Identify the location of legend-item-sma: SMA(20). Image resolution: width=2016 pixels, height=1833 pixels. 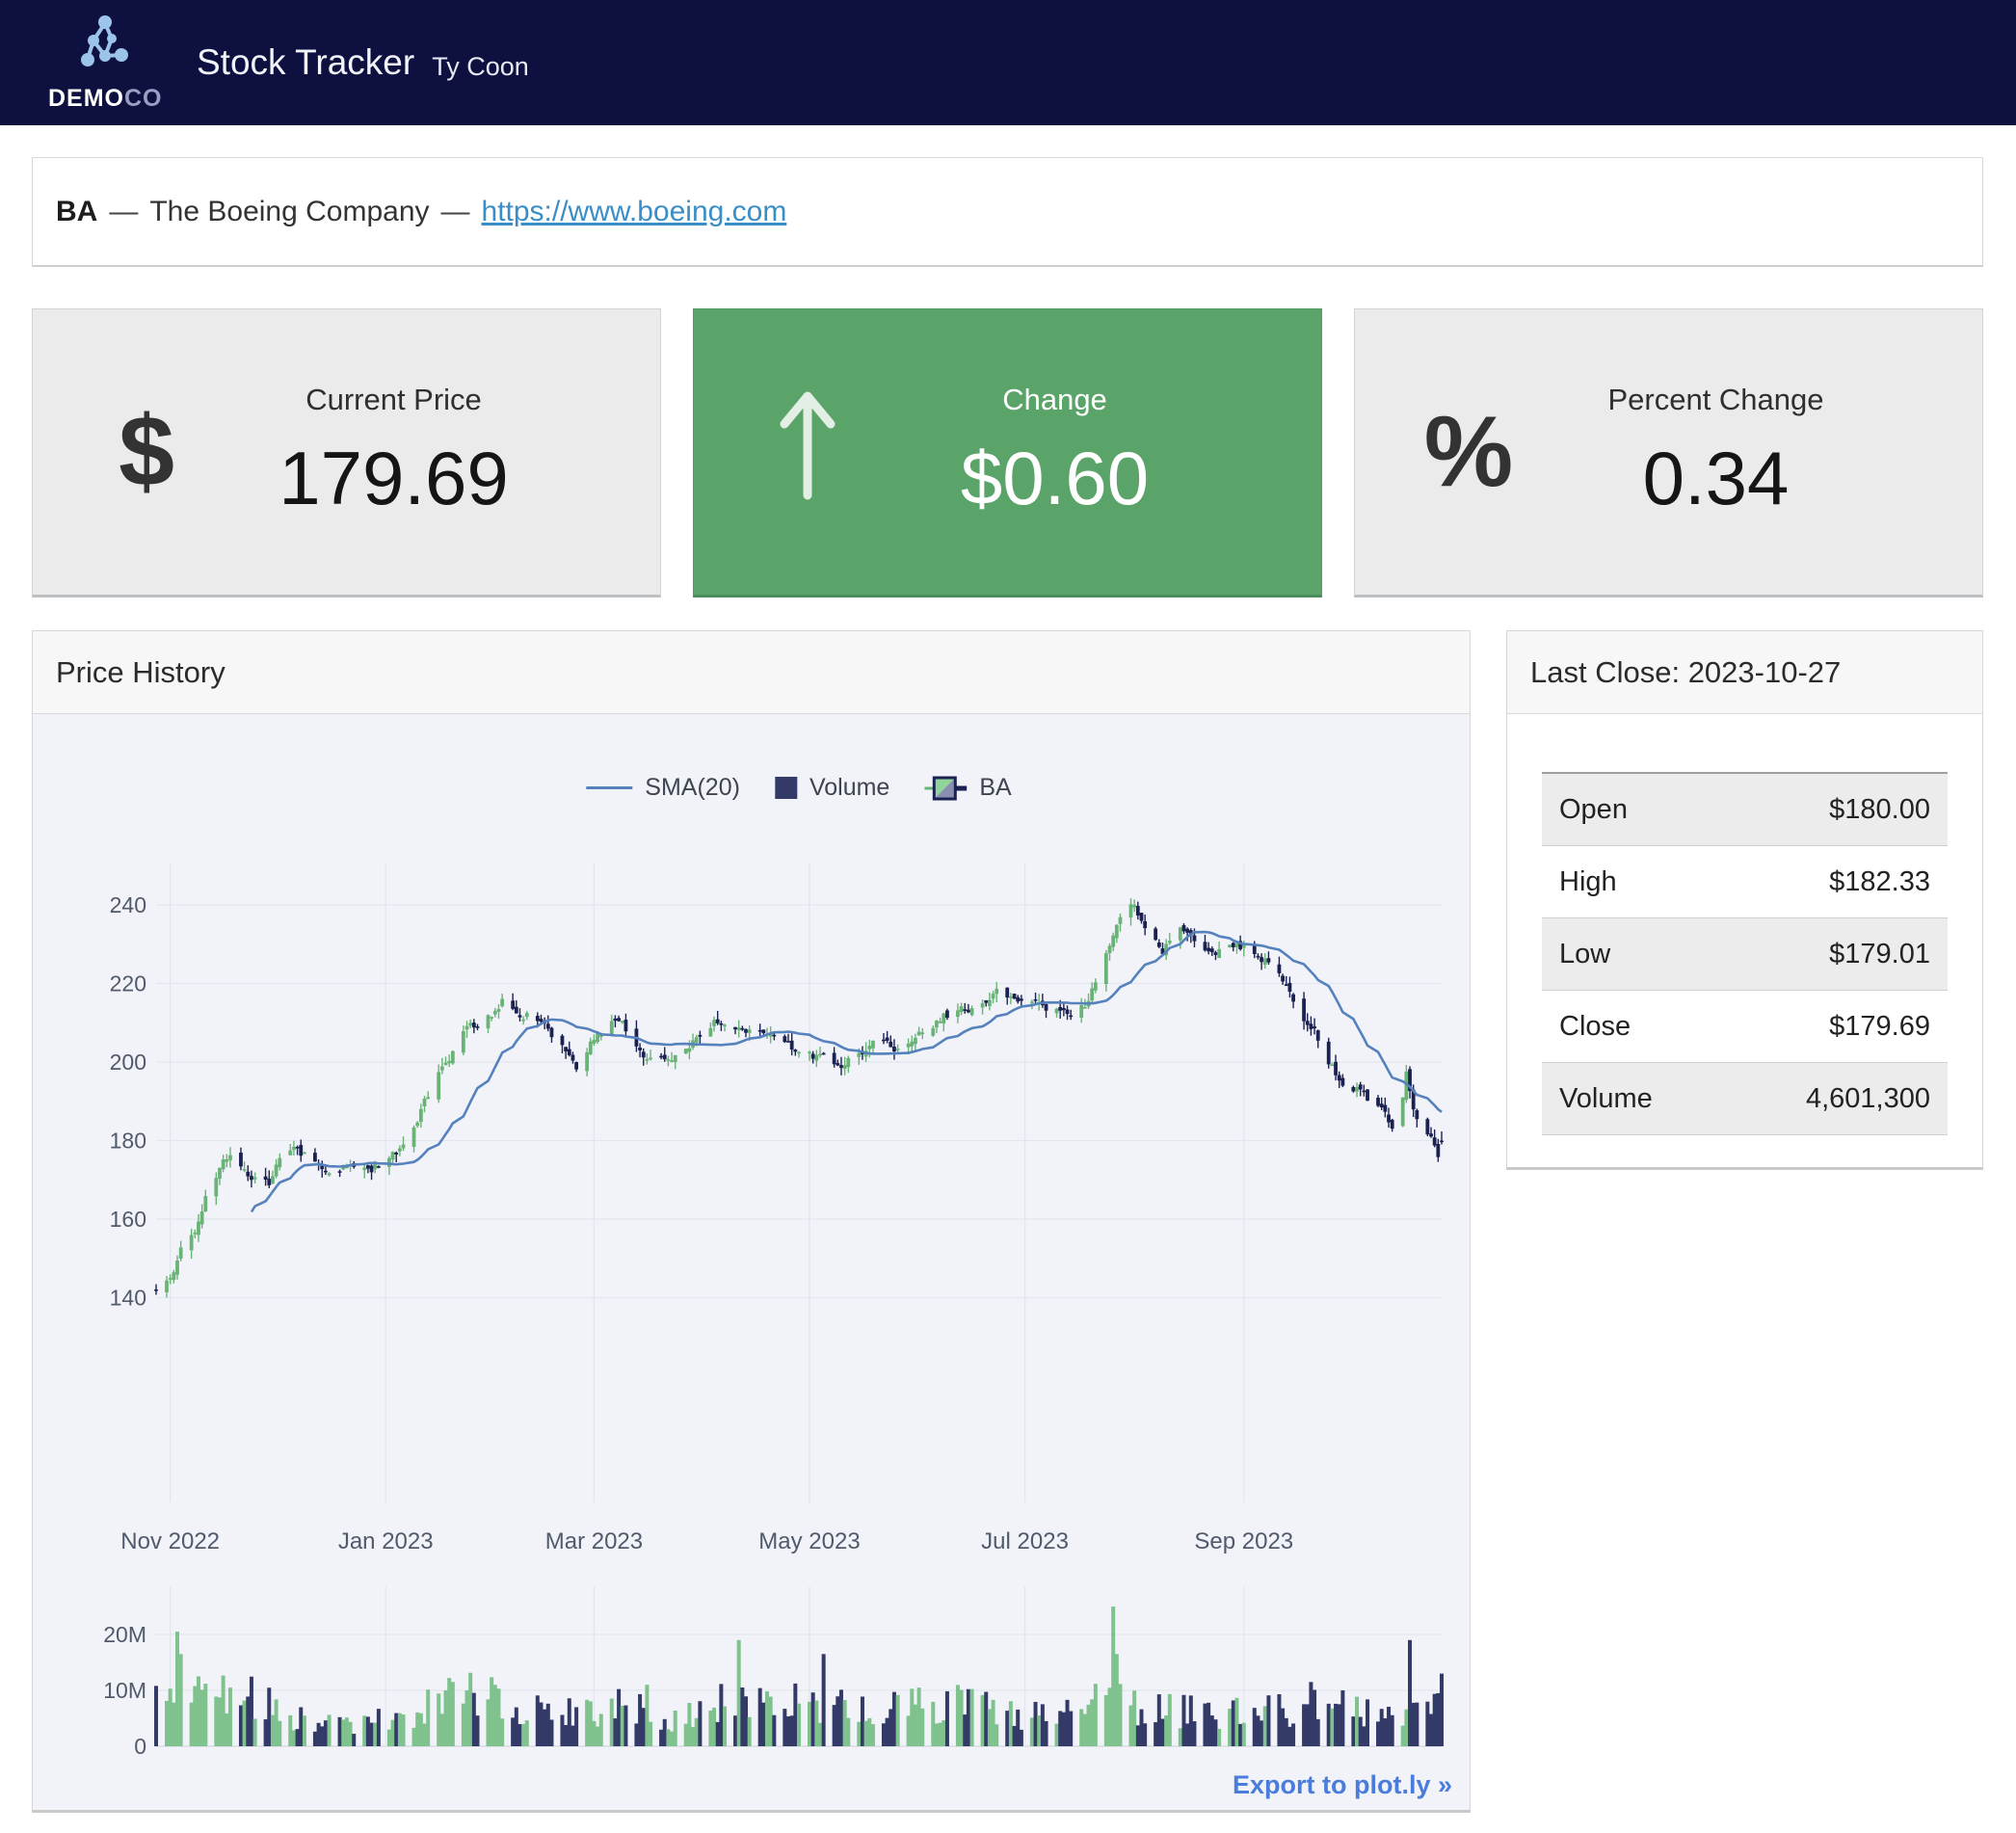
(663, 788).